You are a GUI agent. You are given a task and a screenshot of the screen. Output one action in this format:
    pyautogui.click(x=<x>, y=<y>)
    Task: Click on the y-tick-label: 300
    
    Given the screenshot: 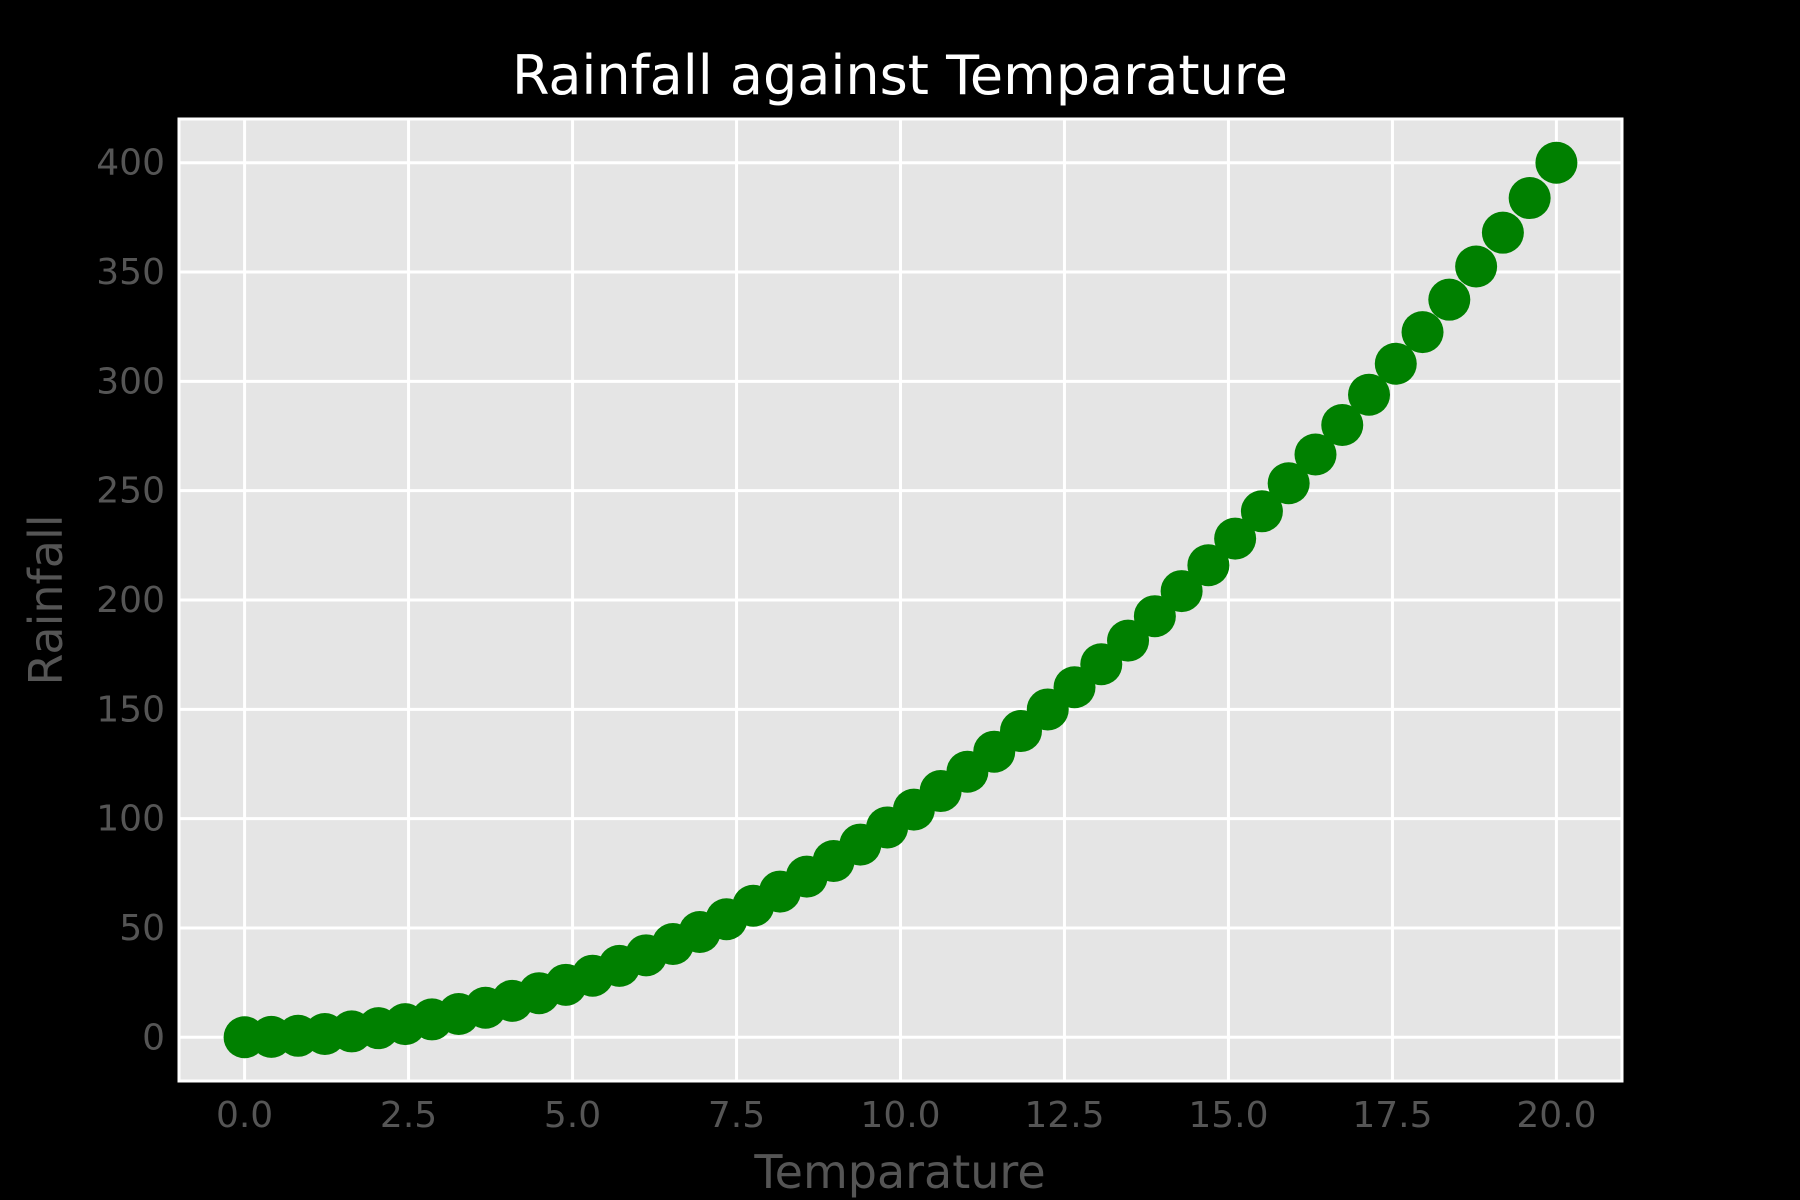 What is the action you would take?
    pyautogui.click(x=130, y=381)
    